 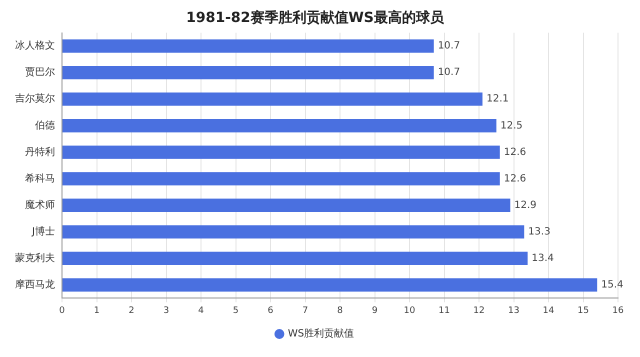 I want to click on x-tick-label: 1, so click(x=97, y=311).